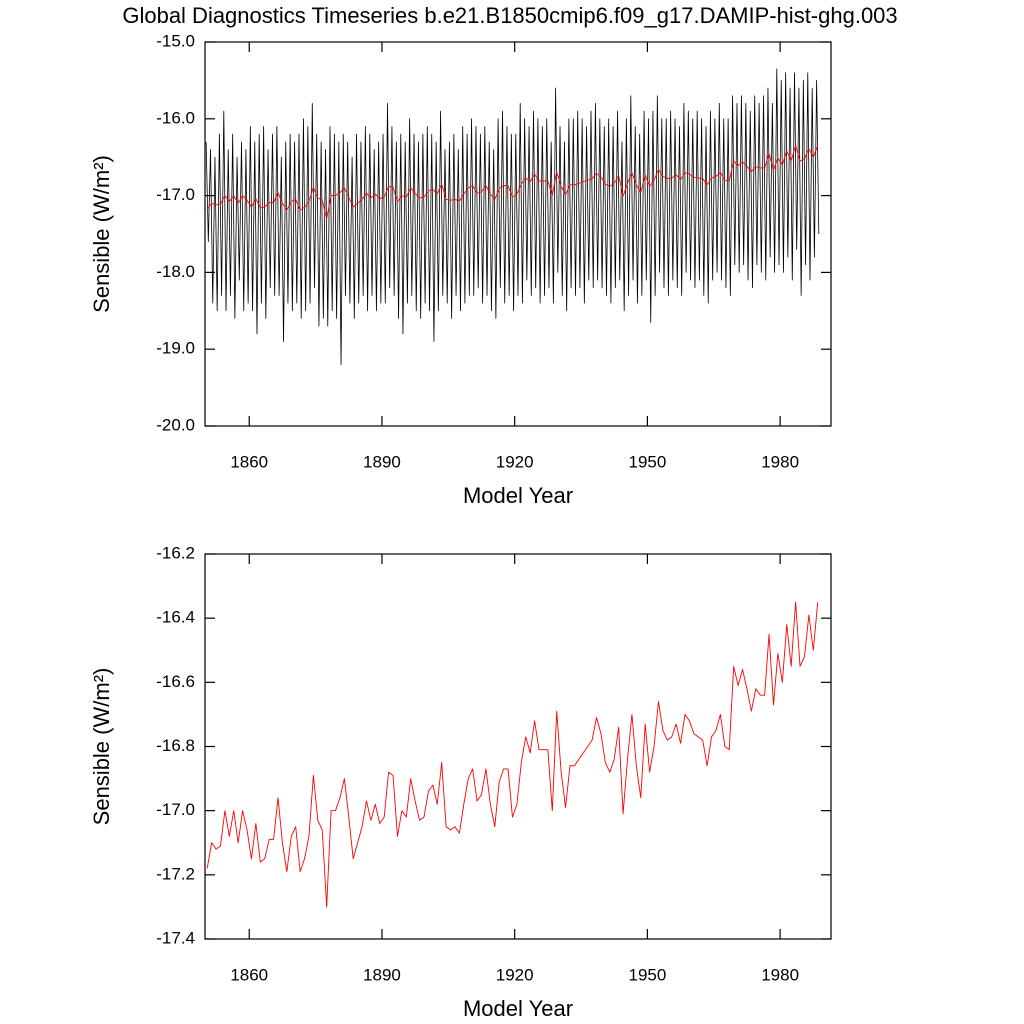 This screenshot has height=1024, width=1024. Describe the element at coordinates (175, 937) in the screenshot. I see `y-tick-label: -17.4` at that location.